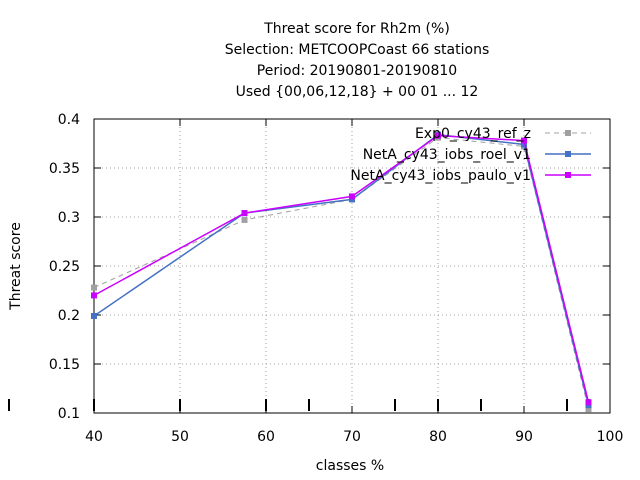  What do you see at coordinates (352, 437) in the screenshot?
I see `x-tick-label: 70` at bounding box center [352, 437].